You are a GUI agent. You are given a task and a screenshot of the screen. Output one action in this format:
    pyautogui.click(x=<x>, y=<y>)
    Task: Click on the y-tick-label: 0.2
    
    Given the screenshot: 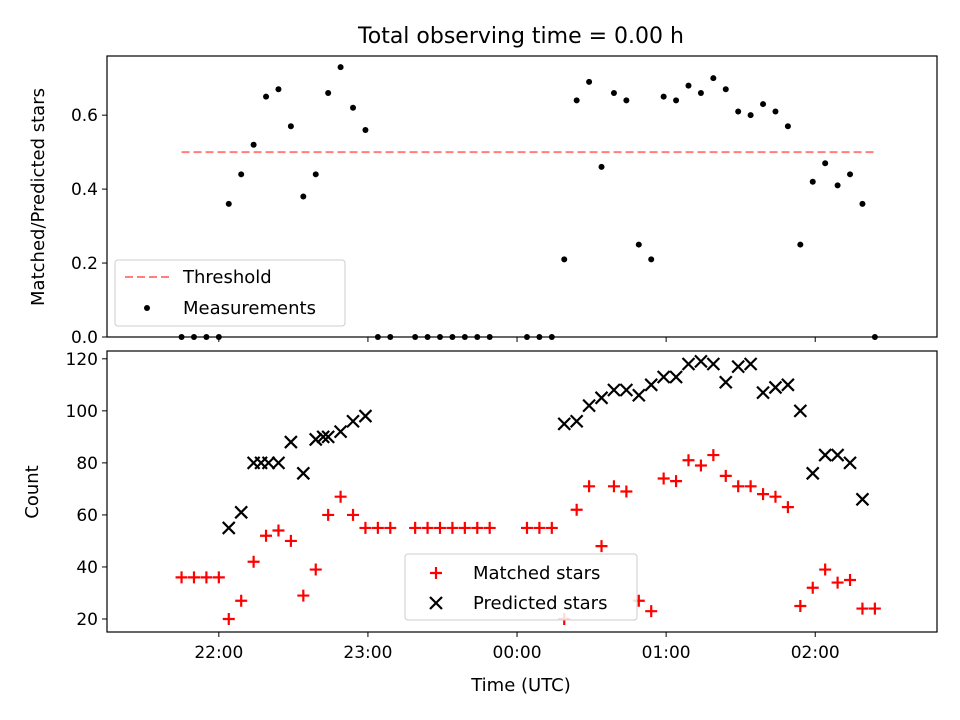 What is the action you would take?
    pyautogui.click(x=84, y=264)
    